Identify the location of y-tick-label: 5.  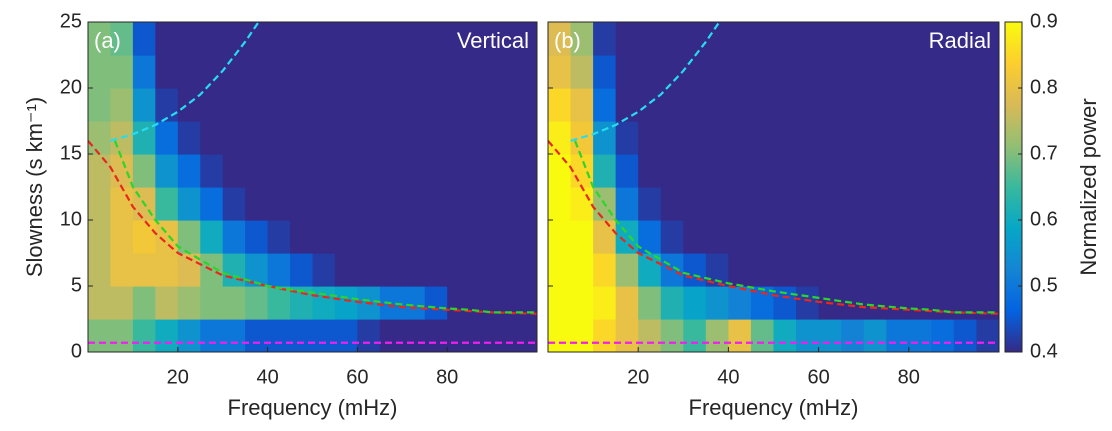
(76, 285).